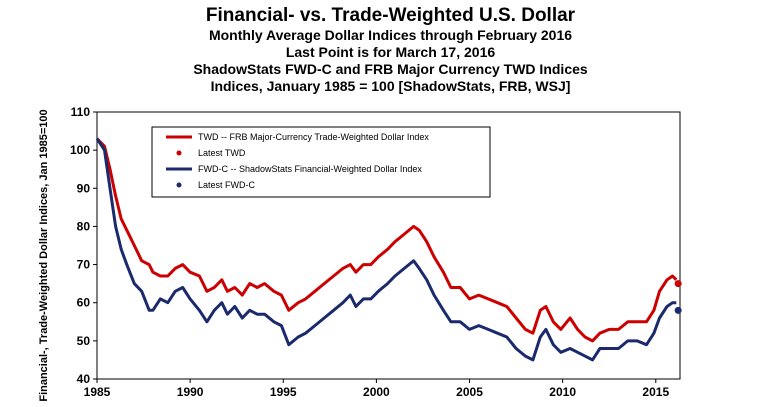  What do you see at coordinates (283, 392) in the screenshot?
I see `x-tick-label: 1995` at bounding box center [283, 392].